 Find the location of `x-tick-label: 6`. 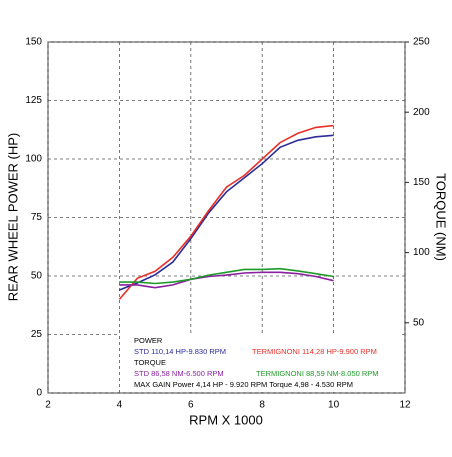

x-tick-label: 6 is located at coordinates (191, 405).